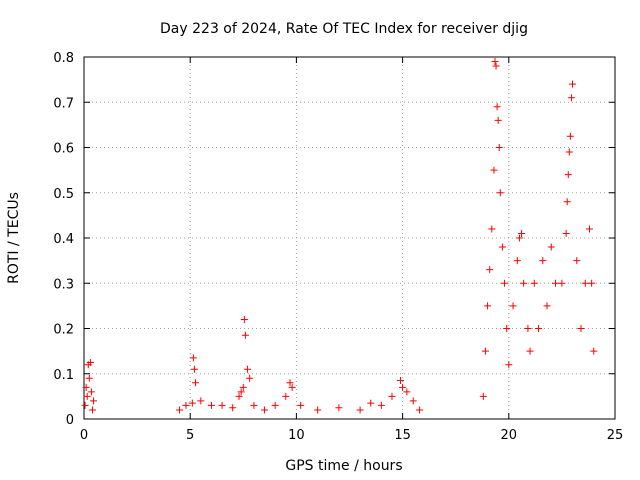  What do you see at coordinates (63, 239) in the screenshot?
I see `y-tick-label: 0.4` at bounding box center [63, 239].